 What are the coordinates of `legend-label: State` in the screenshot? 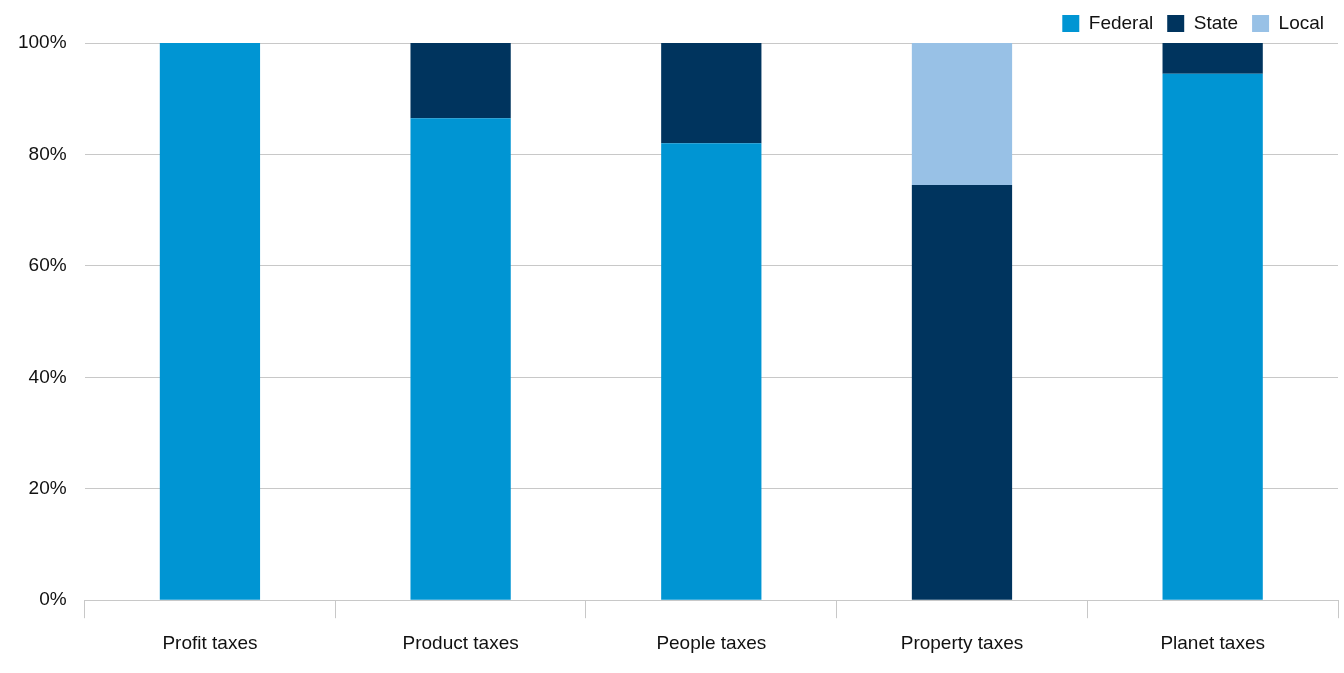 It's located at (1216, 22).